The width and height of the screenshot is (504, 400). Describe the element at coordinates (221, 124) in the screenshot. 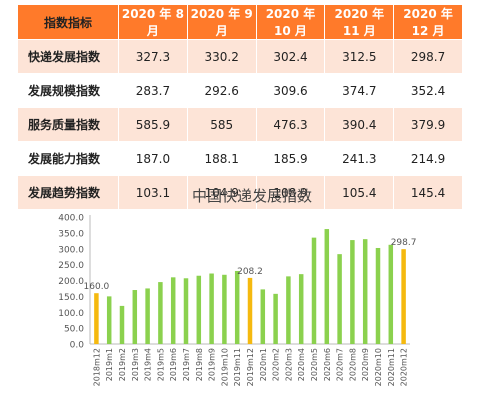

I see `table-cell: 585` at that location.